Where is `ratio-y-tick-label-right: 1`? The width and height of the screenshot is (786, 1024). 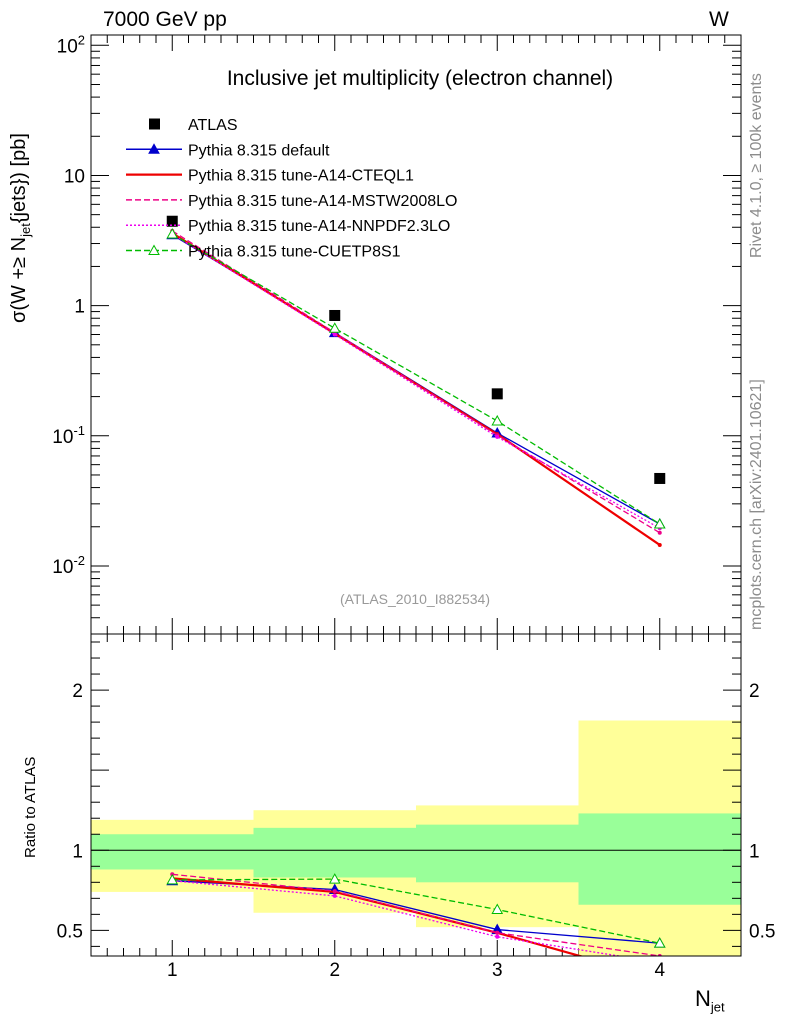
ratio-y-tick-label-right: 1 is located at coordinates (754, 851).